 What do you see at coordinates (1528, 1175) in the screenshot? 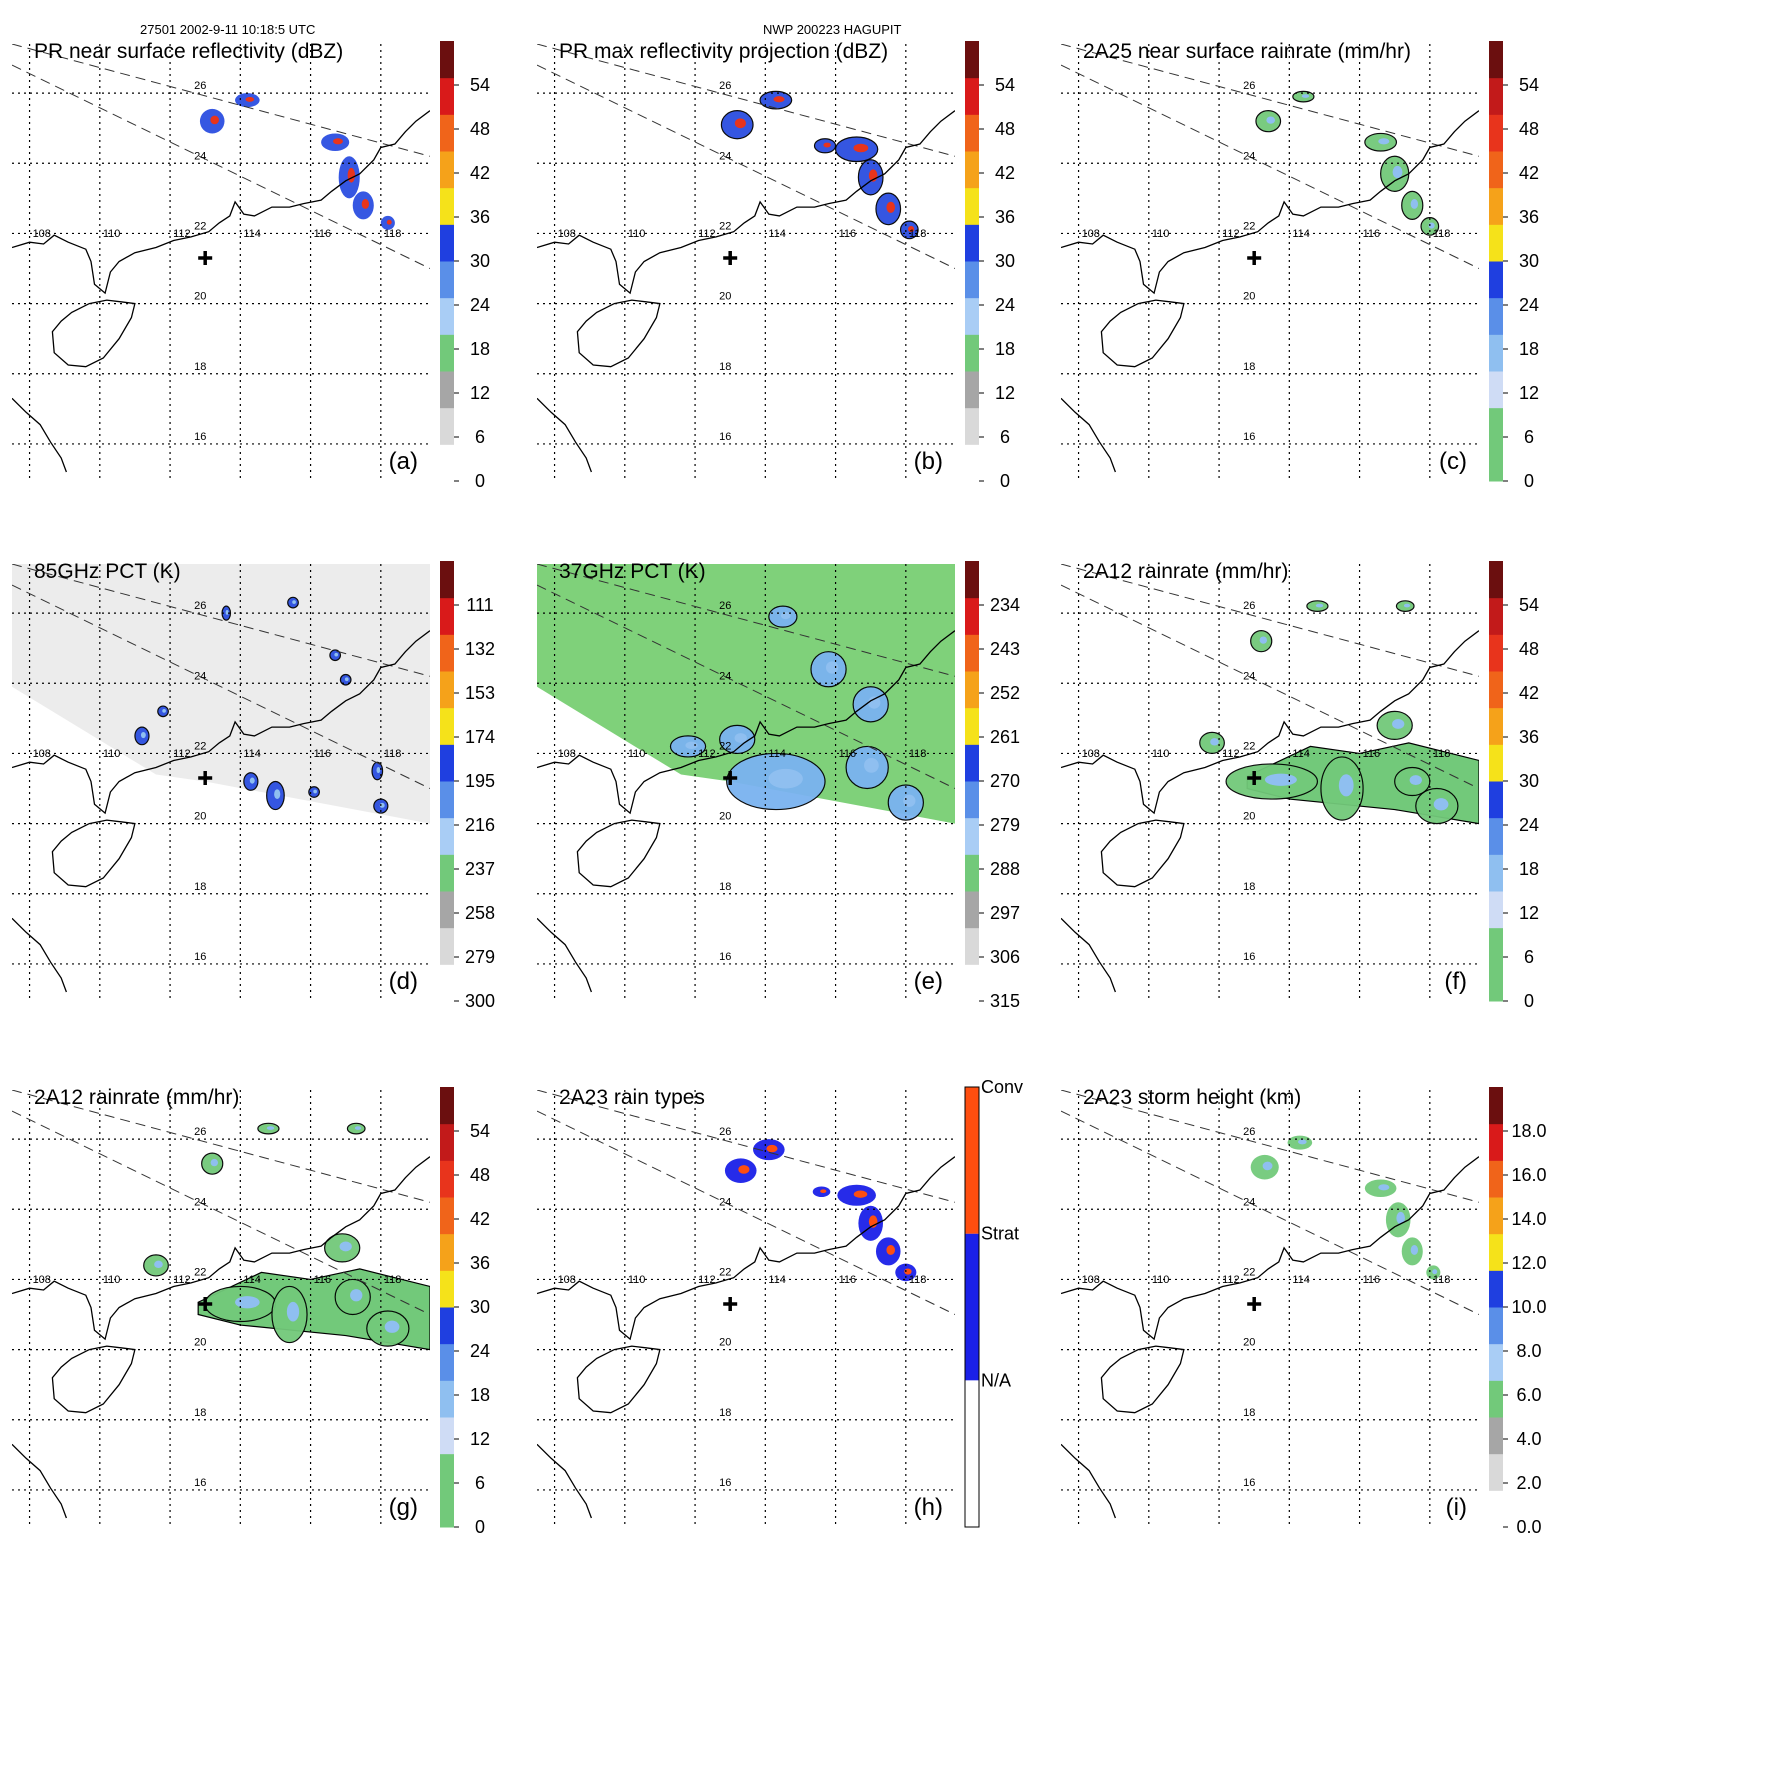
I see `colorbar-tick-label: 16.0` at bounding box center [1528, 1175].